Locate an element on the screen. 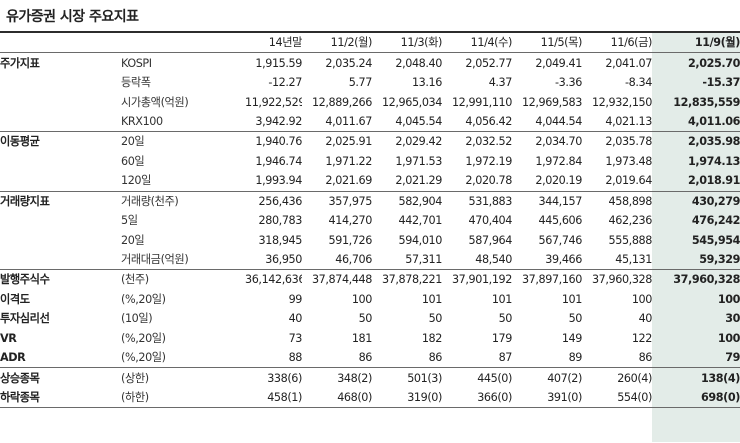  value-cell: 344,157 is located at coordinates (547, 200).